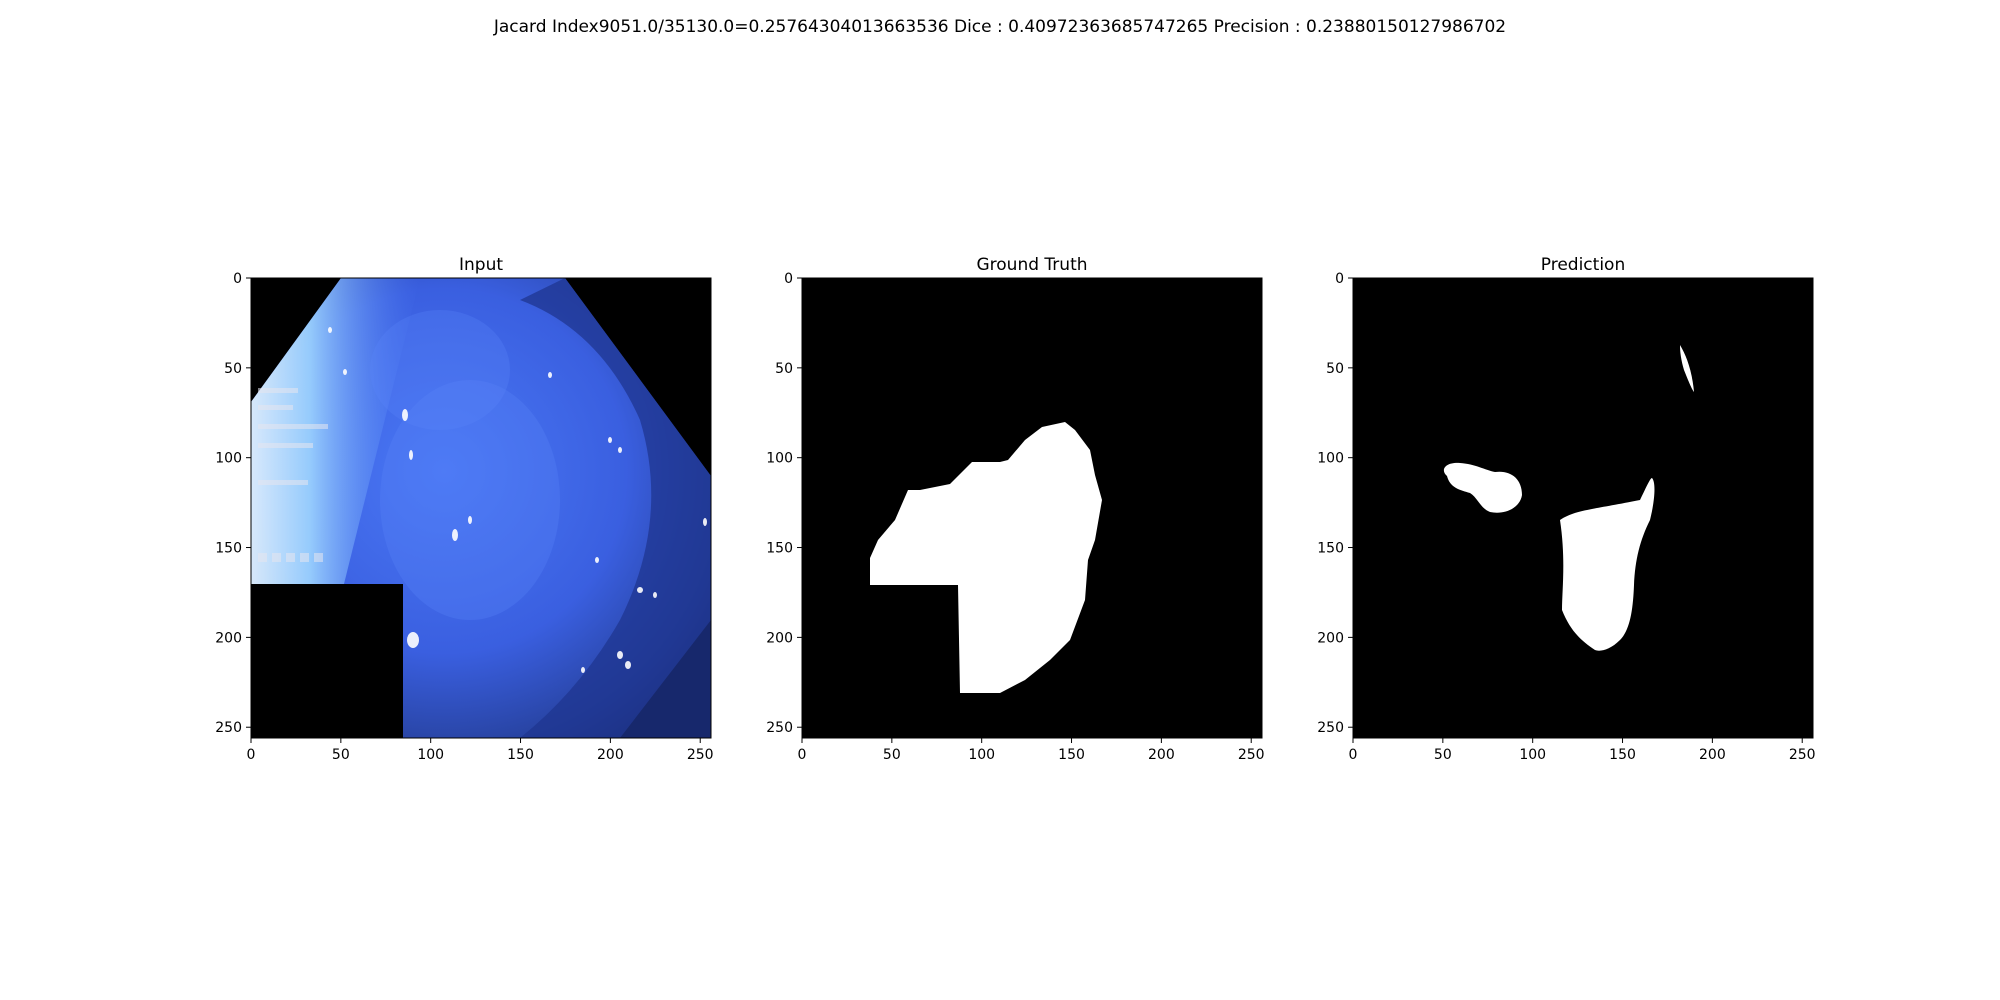 This screenshot has width=2000, height=1000. Describe the element at coordinates (986, 557) in the screenshot. I see `ground-truth-mask` at that location.